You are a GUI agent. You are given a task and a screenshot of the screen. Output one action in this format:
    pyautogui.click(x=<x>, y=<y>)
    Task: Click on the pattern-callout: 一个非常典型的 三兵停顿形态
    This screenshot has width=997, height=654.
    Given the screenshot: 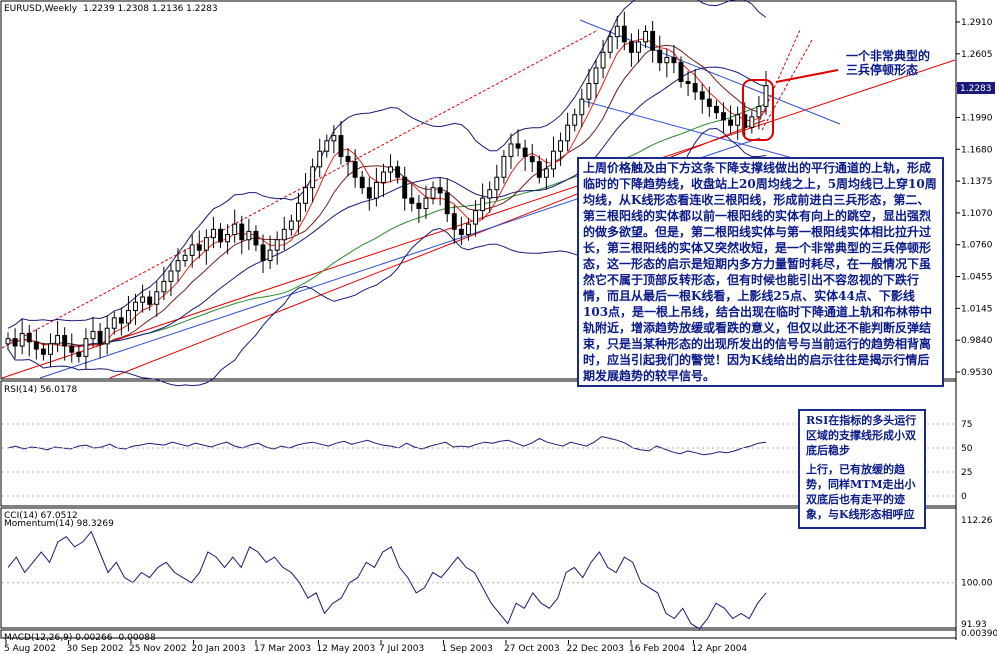 What is the action you would take?
    pyautogui.click(x=888, y=63)
    